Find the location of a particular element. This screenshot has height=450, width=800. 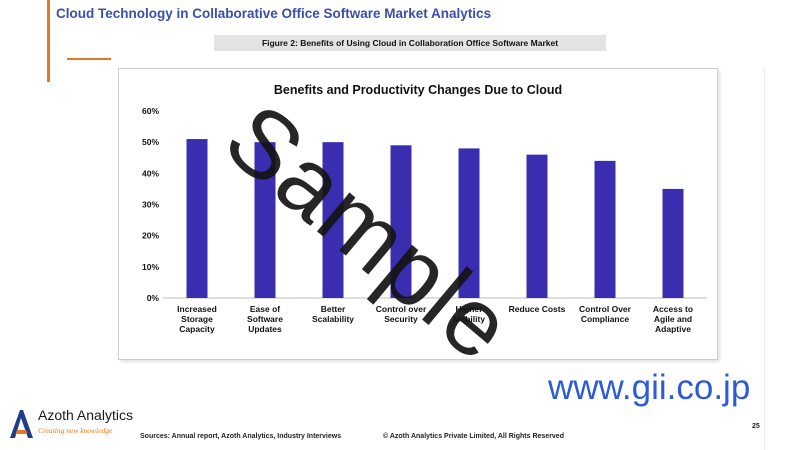

x-tick-label: Control over Security is located at coordinates (401, 314).